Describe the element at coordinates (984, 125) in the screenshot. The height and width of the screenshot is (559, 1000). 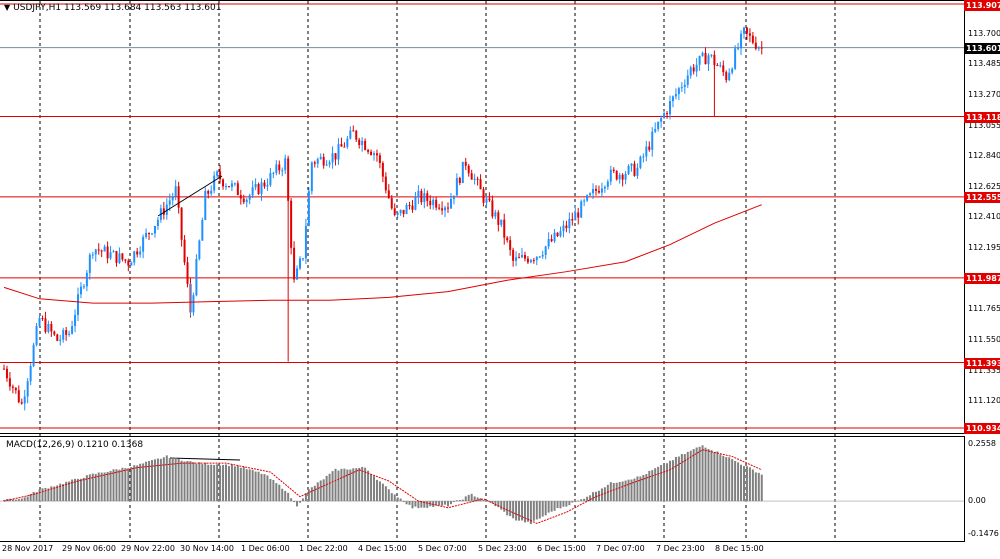
I see `price-tick-label: 113.055` at that location.